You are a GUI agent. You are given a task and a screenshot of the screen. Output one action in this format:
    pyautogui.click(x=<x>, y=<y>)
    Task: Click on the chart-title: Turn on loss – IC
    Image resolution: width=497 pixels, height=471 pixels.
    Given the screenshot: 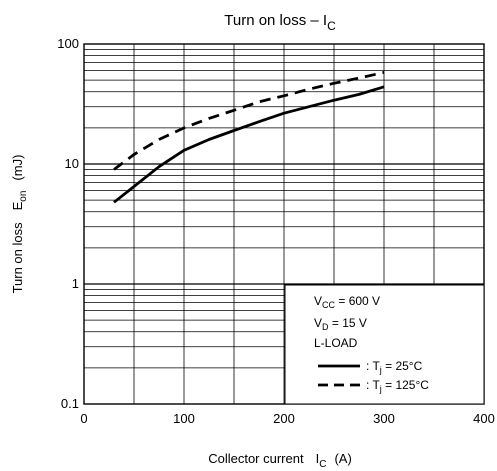 What is the action you would take?
    pyautogui.click(x=280, y=22)
    